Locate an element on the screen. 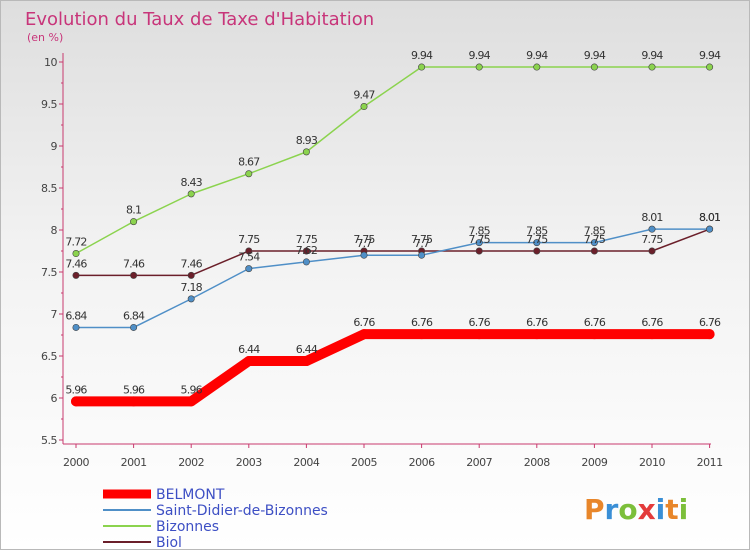 The image size is (750, 550). x-tick-label: 2002 is located at coordinates (191, 462).